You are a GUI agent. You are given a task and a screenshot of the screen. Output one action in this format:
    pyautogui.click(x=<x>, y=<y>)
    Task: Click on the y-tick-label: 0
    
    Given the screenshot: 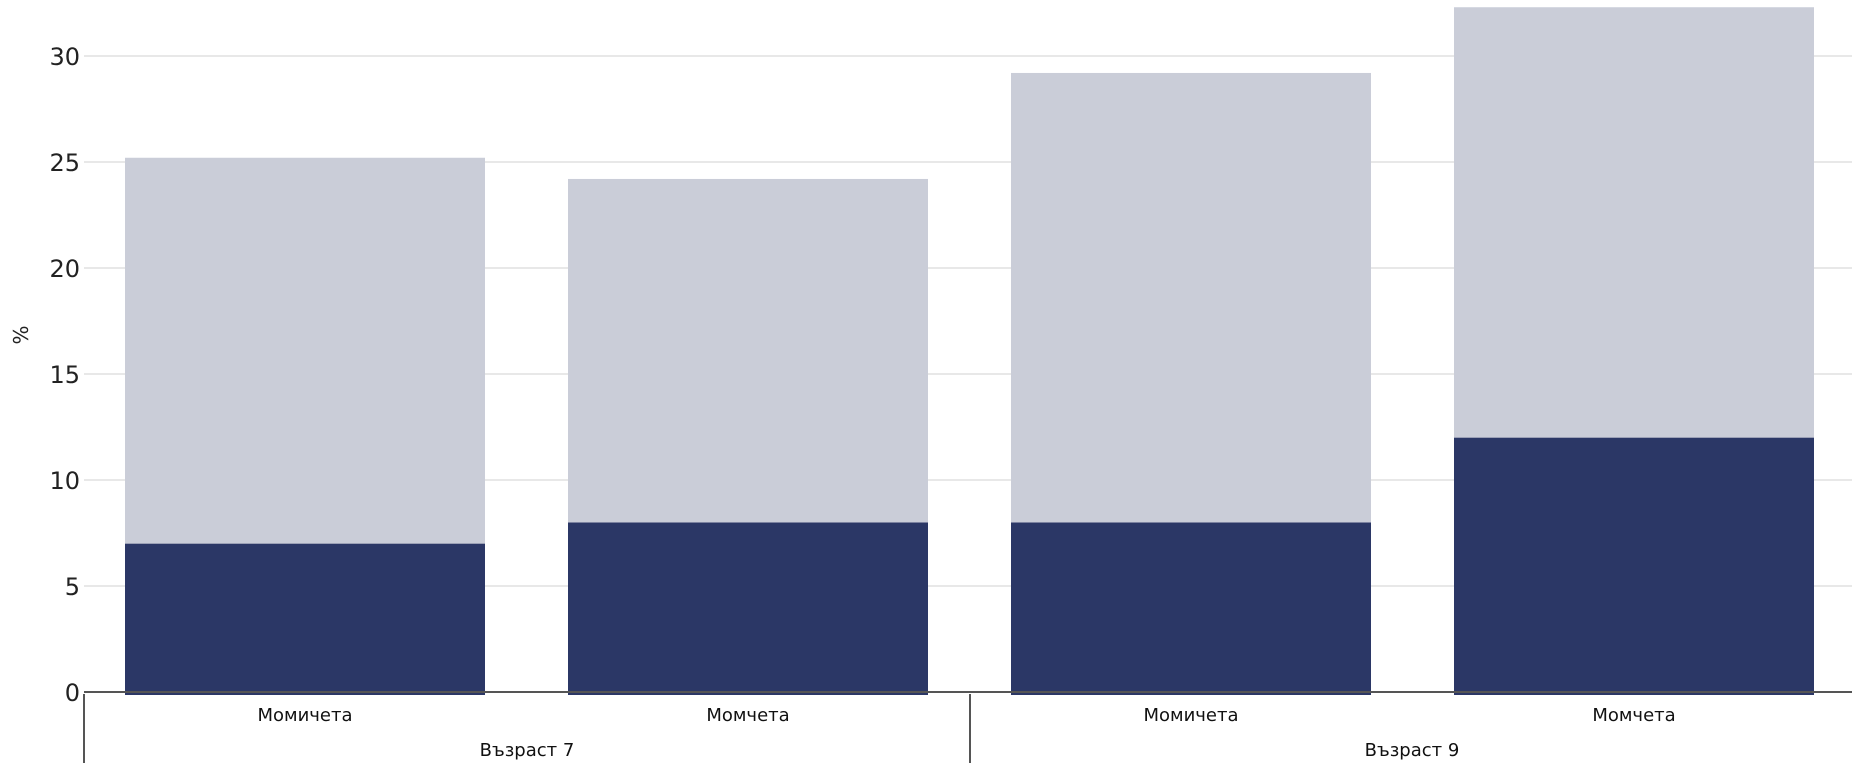 What is the action you would take?
    pyautogui.click(x=72, y=693)
    